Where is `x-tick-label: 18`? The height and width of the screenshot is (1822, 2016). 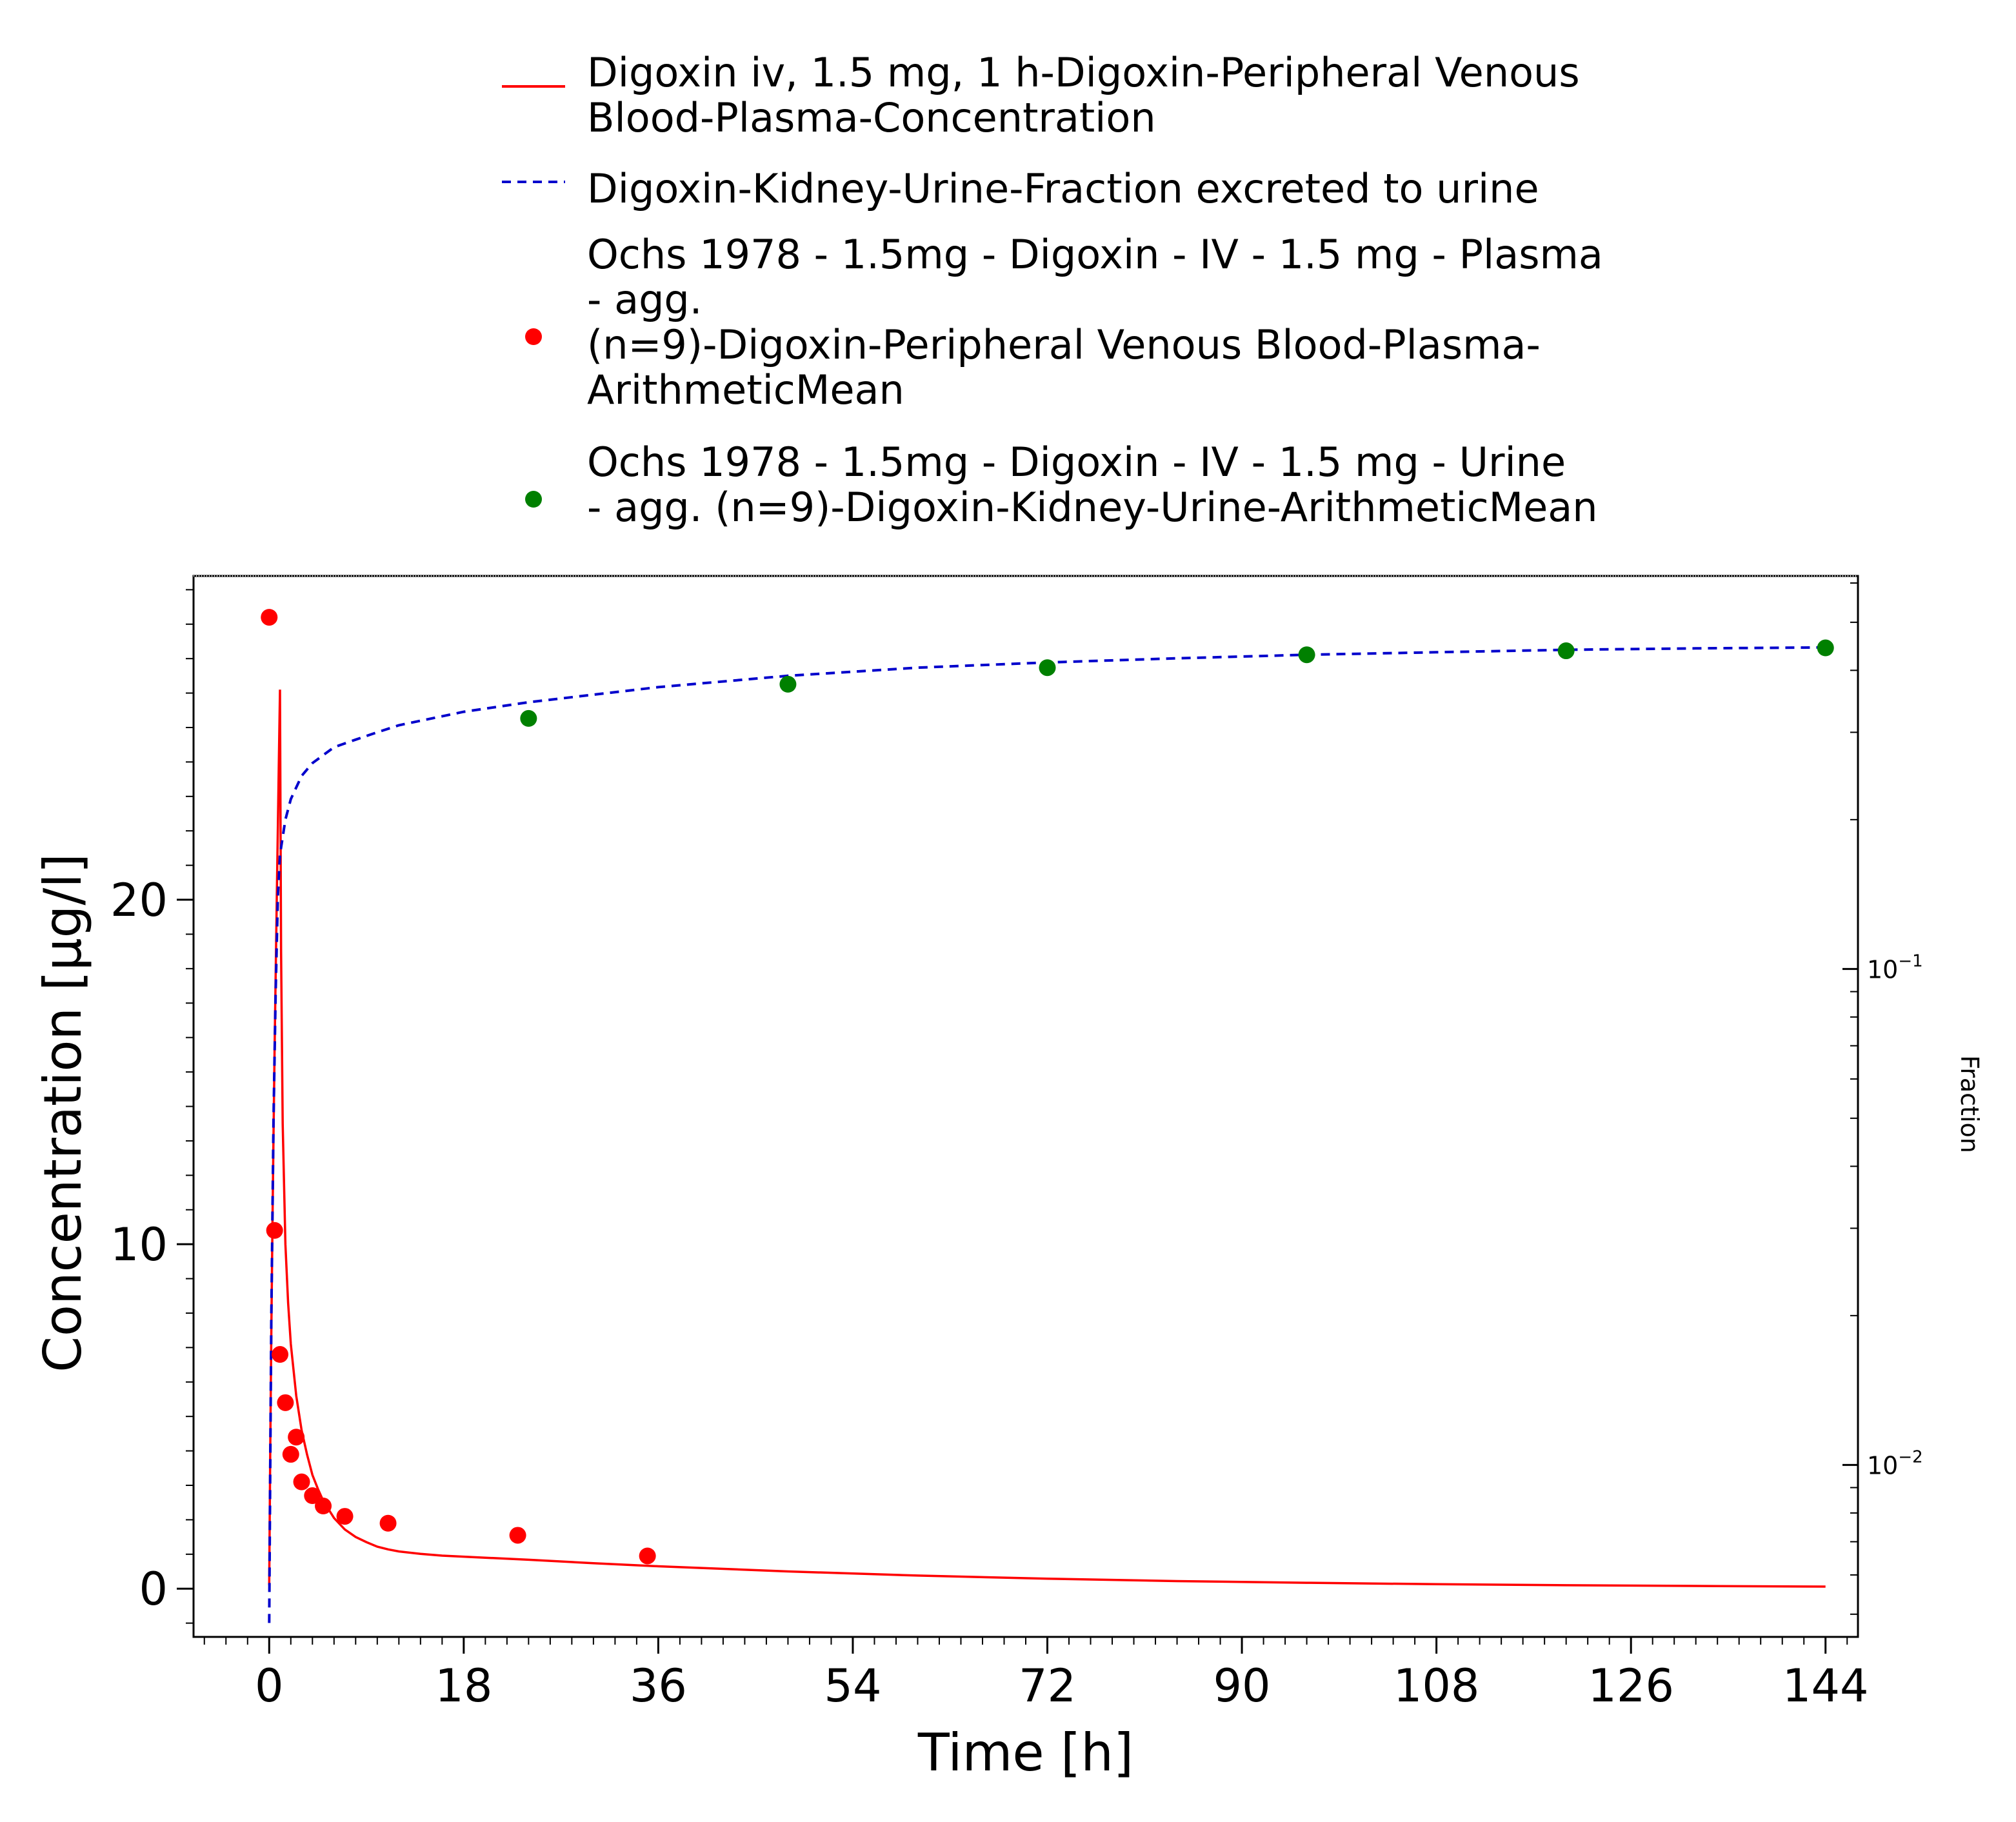
x-tick-label: 18 is located at coordinates (463, 1685).